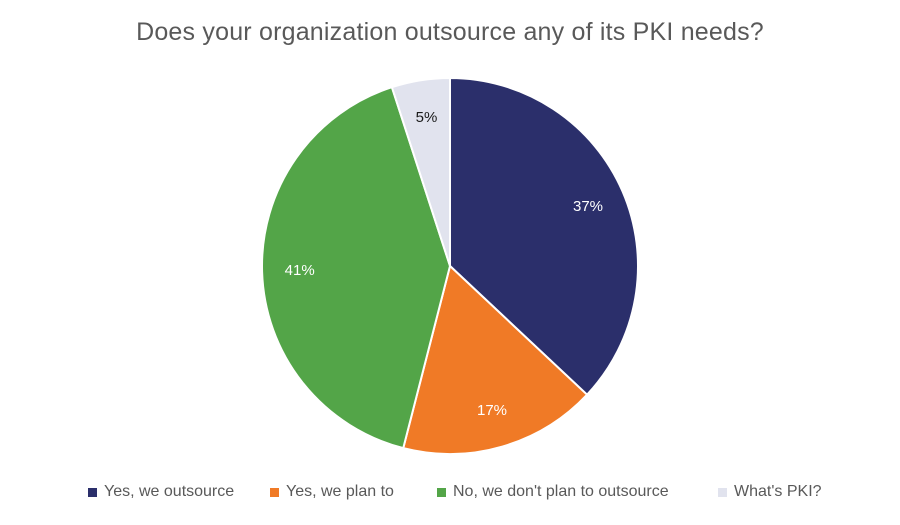 The height and width of the screenshot is (525, 900). I want to click on slice-data-label: 17%, so click(492, 410).